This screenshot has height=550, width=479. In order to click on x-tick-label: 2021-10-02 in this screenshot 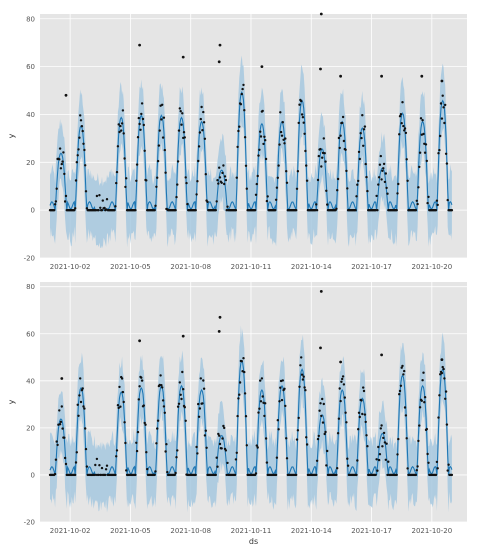, I will do `click(70, 531)`.